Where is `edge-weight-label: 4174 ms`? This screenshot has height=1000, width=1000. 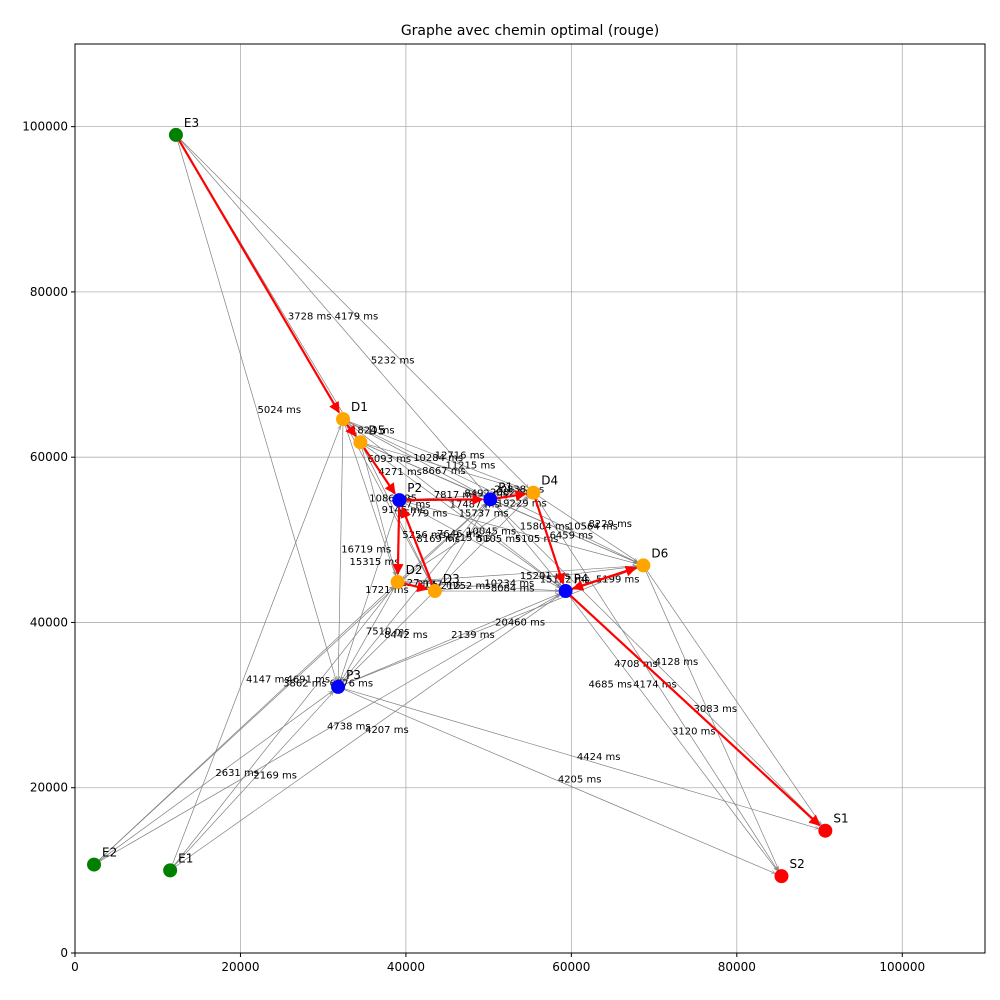
edge-weight-label: 4174 ms is located at coordinates (655, 684).